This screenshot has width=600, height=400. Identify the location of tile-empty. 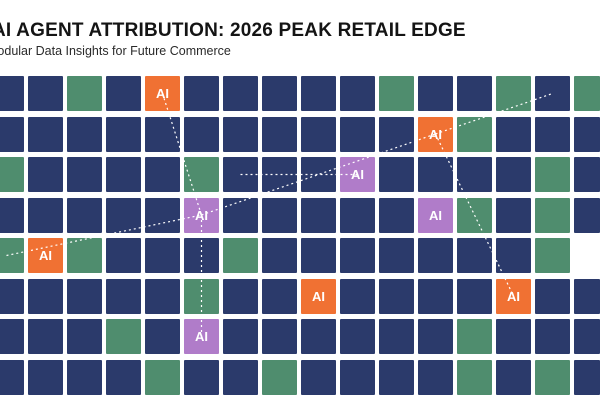
(587, 255).